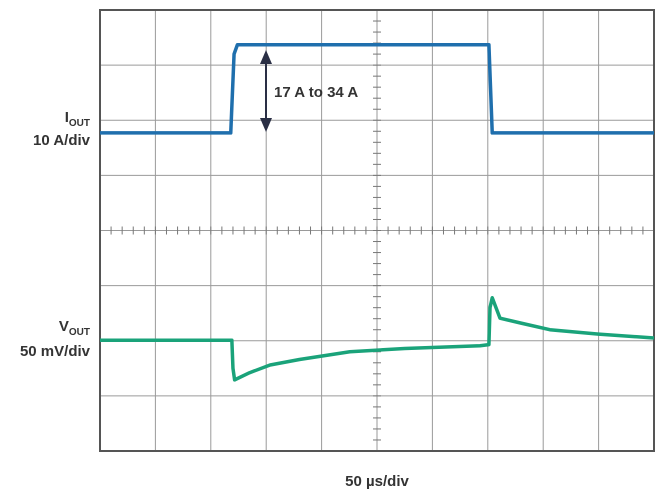 Image resolution: width=664 pixels, height=499 pixels. What do you see at coordinates (62, 140) in the screenshot?
I see `channel-scale: 10 A/div` at bounding box center [62, 140].